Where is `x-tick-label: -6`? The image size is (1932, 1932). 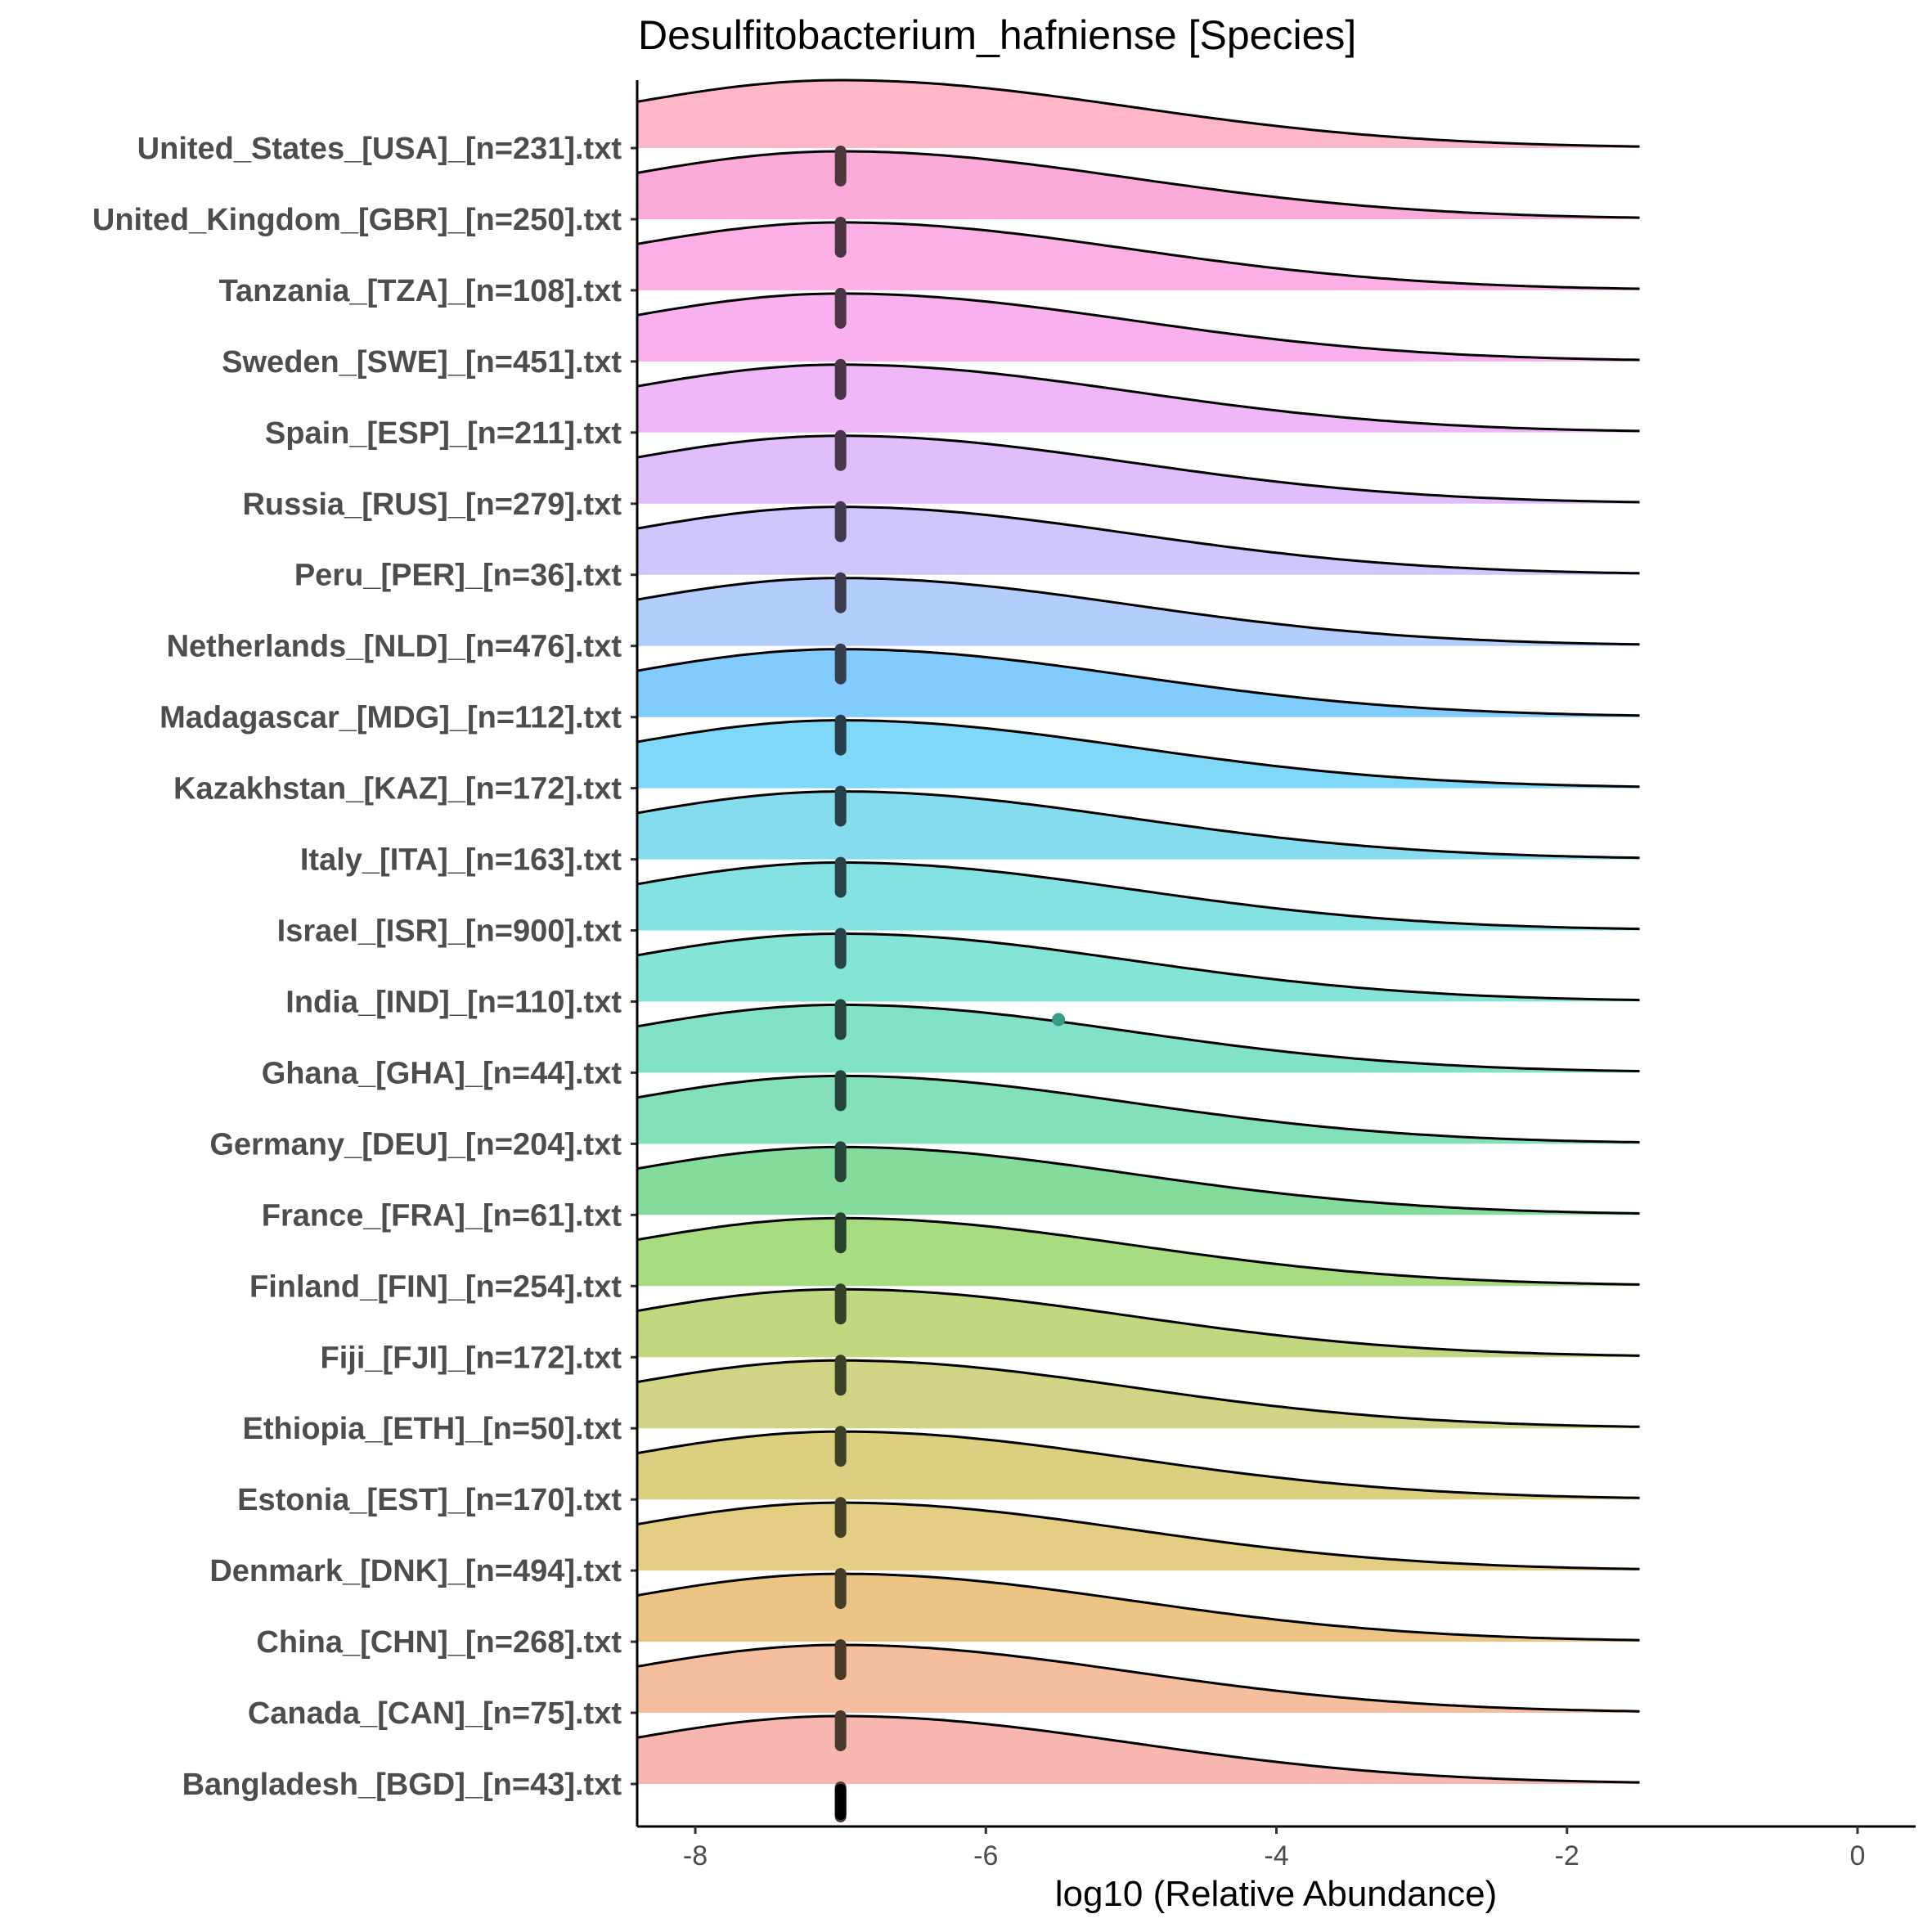 x-tick-label: -6 is located at coordinates (985, 1856).